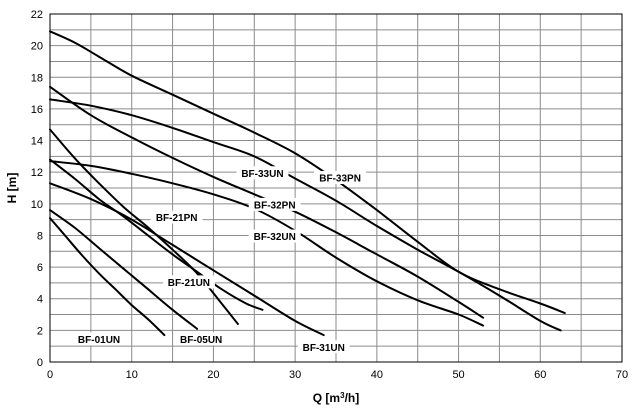 The height and width of the screenshot is (412, 640). What do you see at coordinates (377, 375) in the screenshot?
I see `x-tick-label: 40` at bounding box center [377, 375].